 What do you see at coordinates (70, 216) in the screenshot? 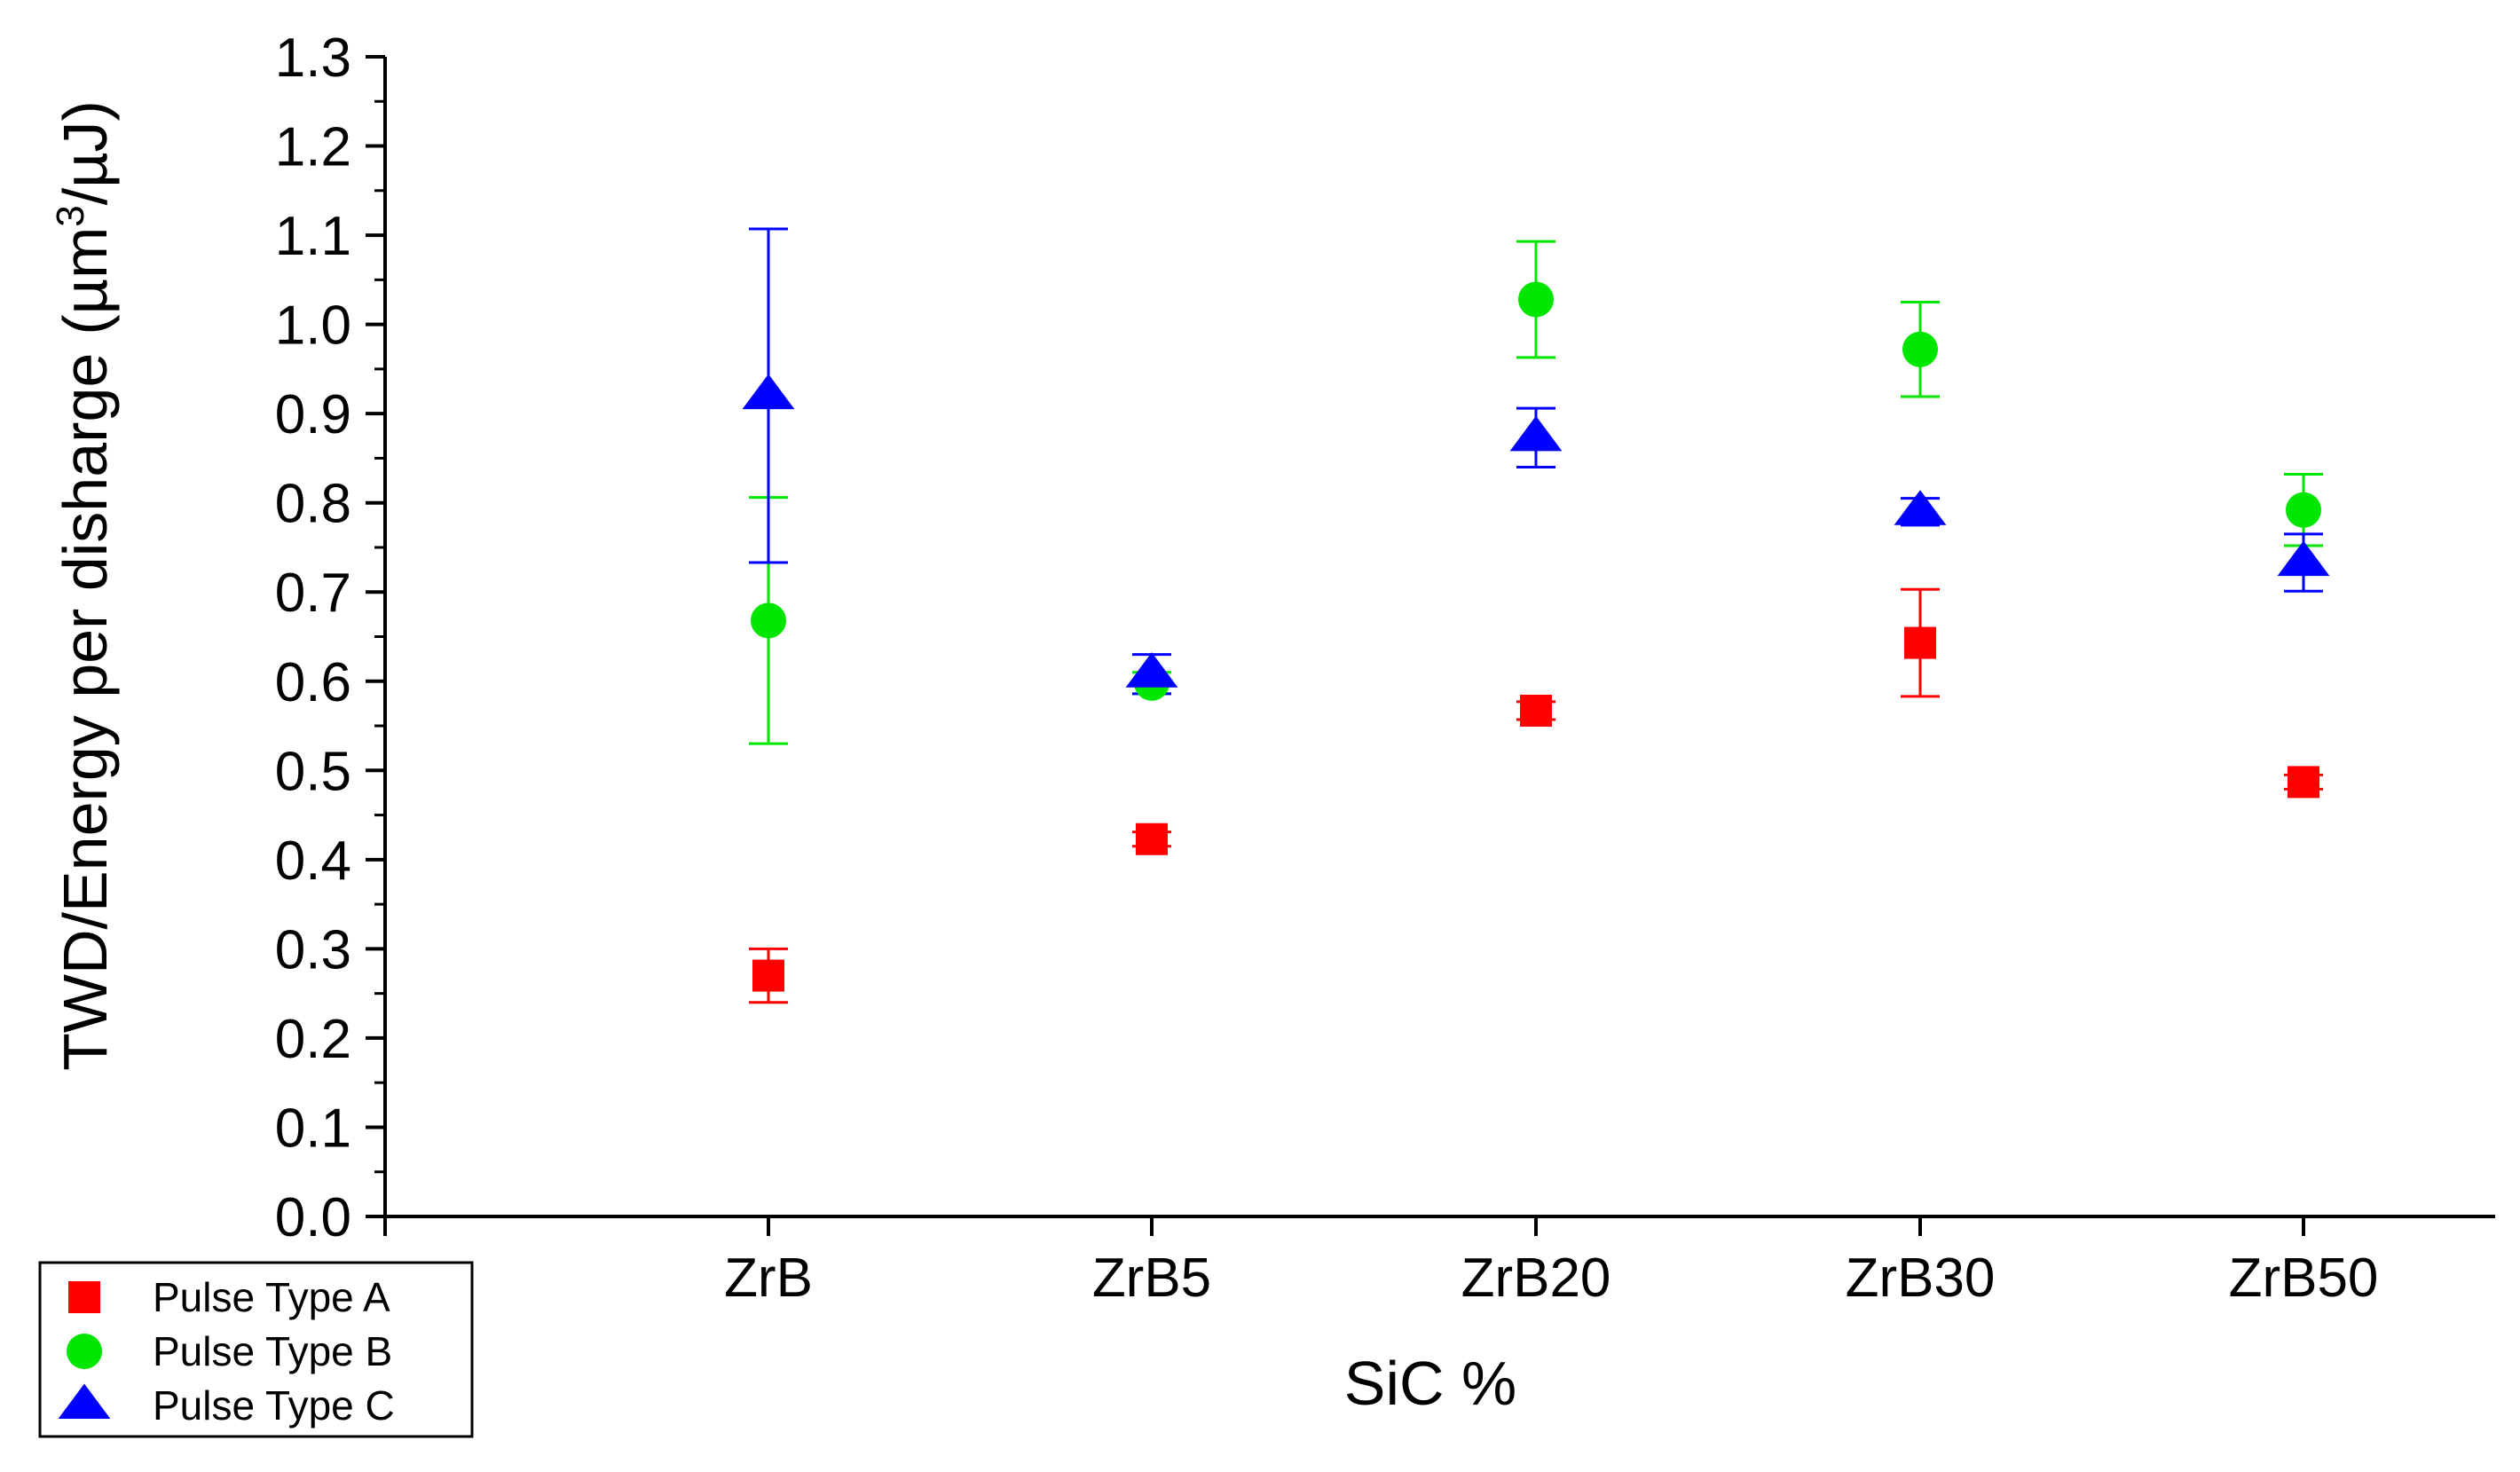
I see `y-axis-unit-superscript: 3` at bounding box center [70, 216].